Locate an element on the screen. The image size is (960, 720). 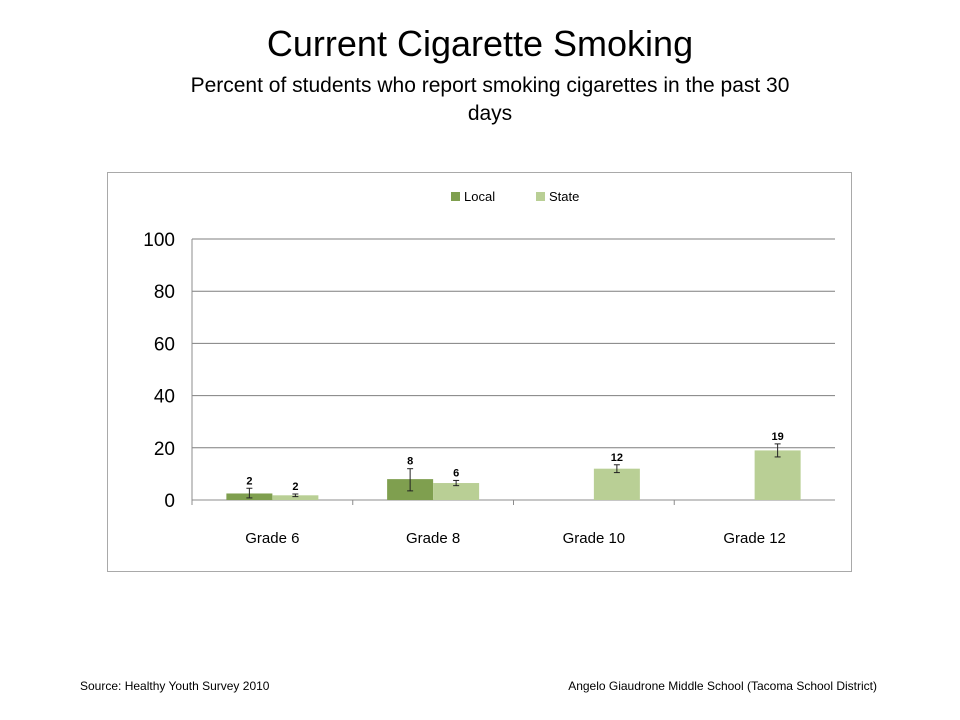
y-tick-label: 0 is located at coordinates (169, 501).